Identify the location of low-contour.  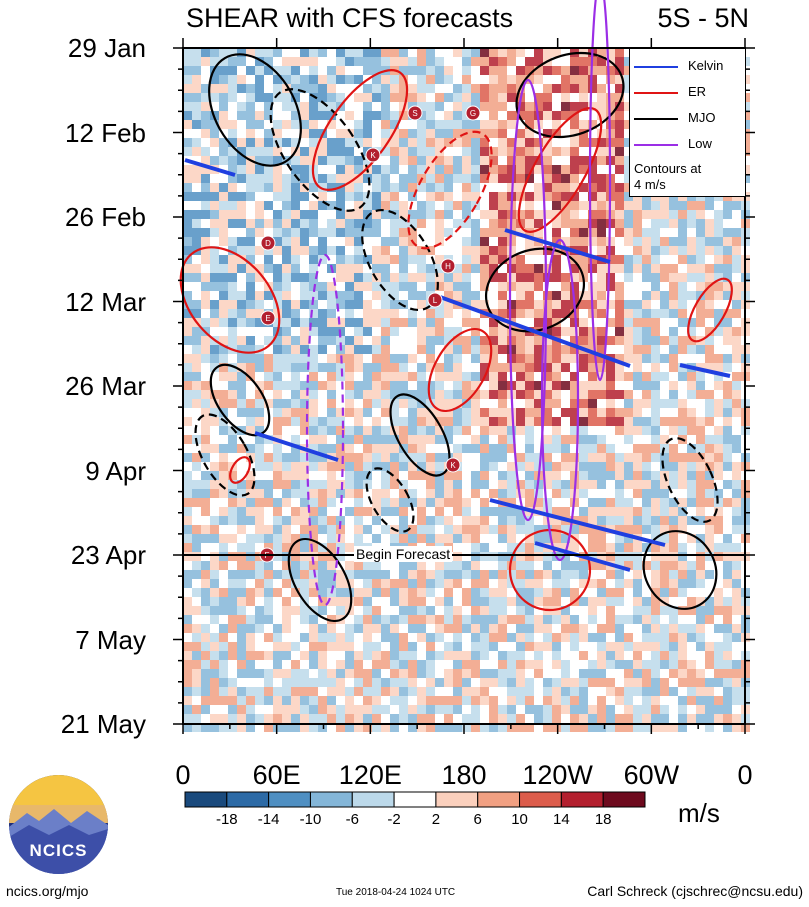
(600, 191).